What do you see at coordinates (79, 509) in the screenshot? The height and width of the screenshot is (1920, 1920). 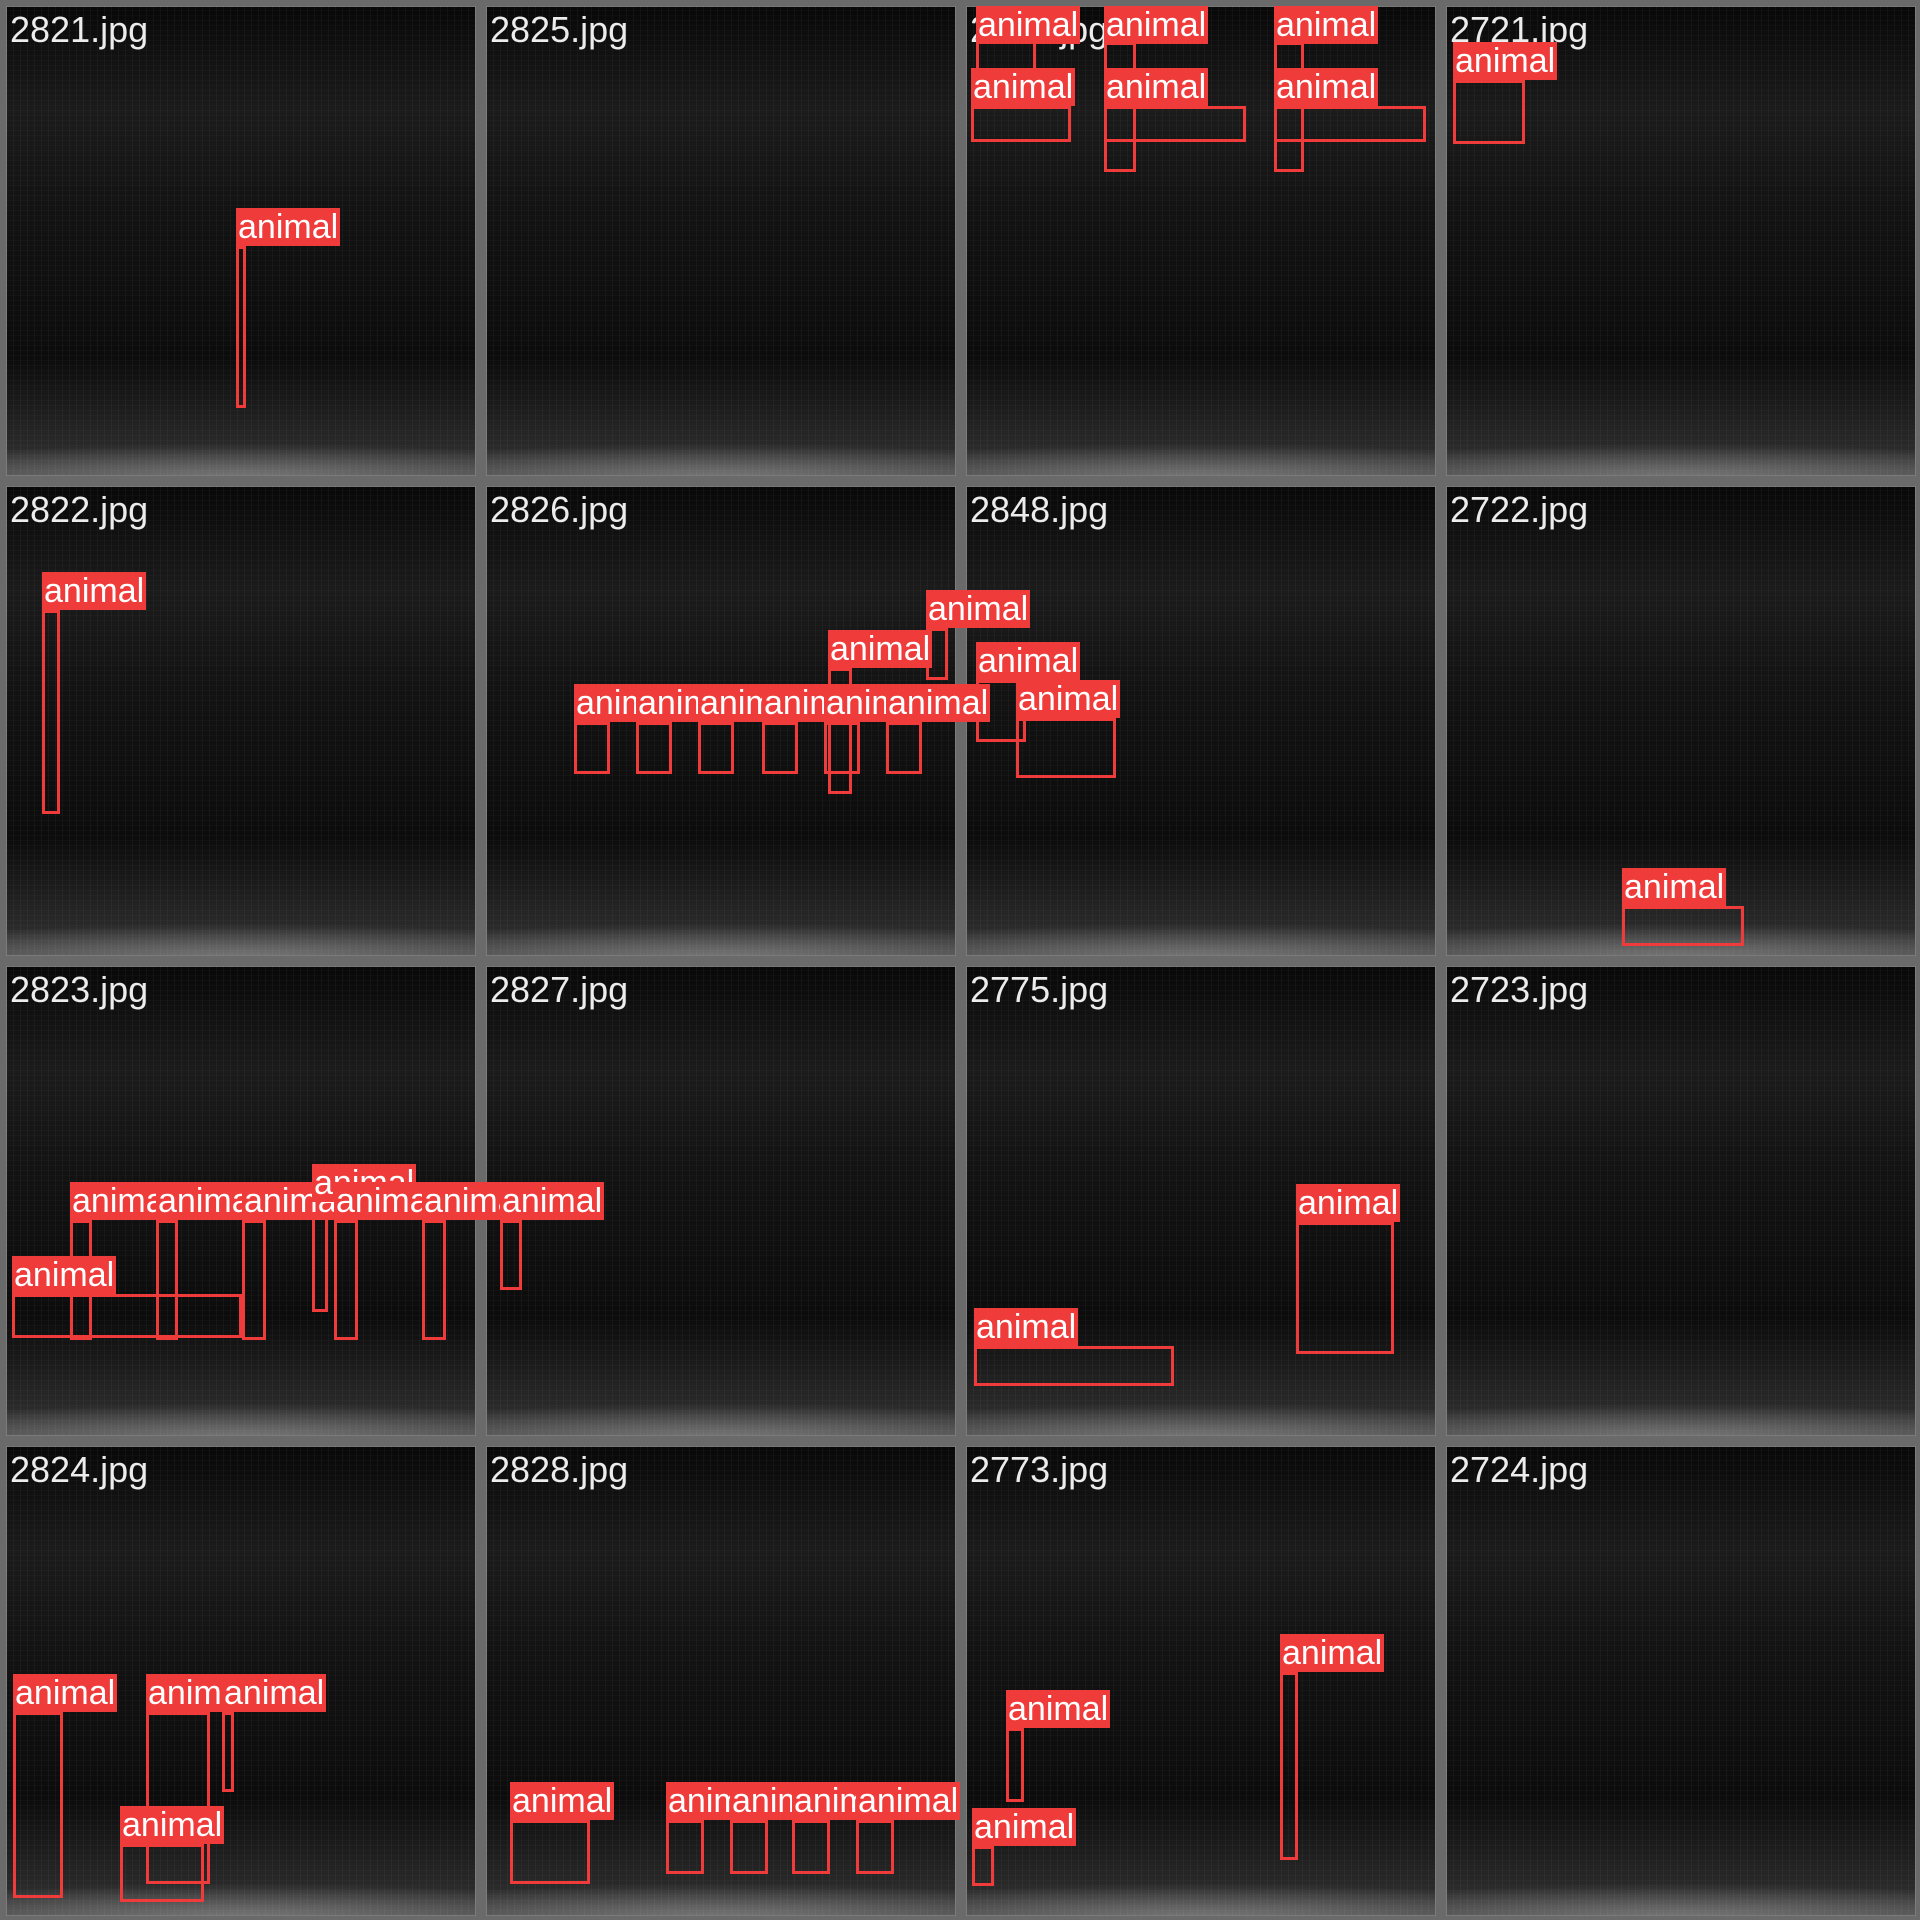 I see `tile-filename: 2822.jpg` at bounding box center [79, 509].